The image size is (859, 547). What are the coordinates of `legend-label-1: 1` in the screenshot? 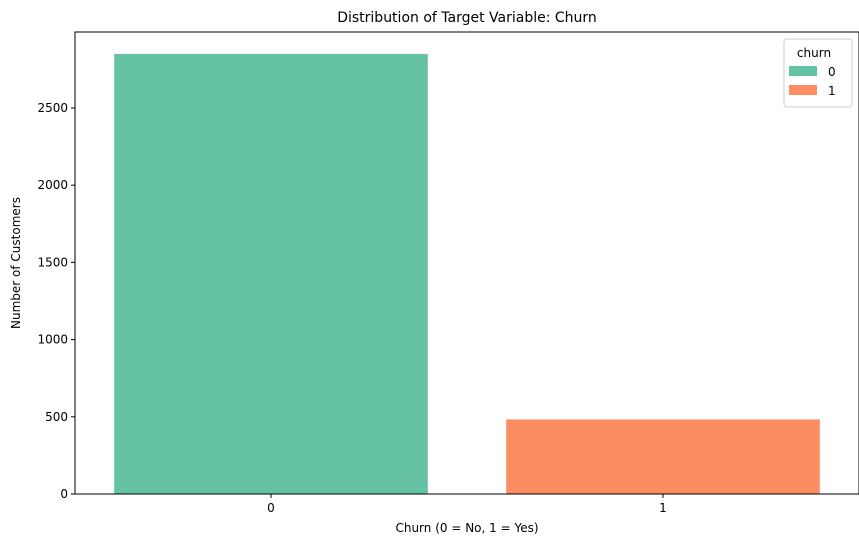 It's located at (832, 91).